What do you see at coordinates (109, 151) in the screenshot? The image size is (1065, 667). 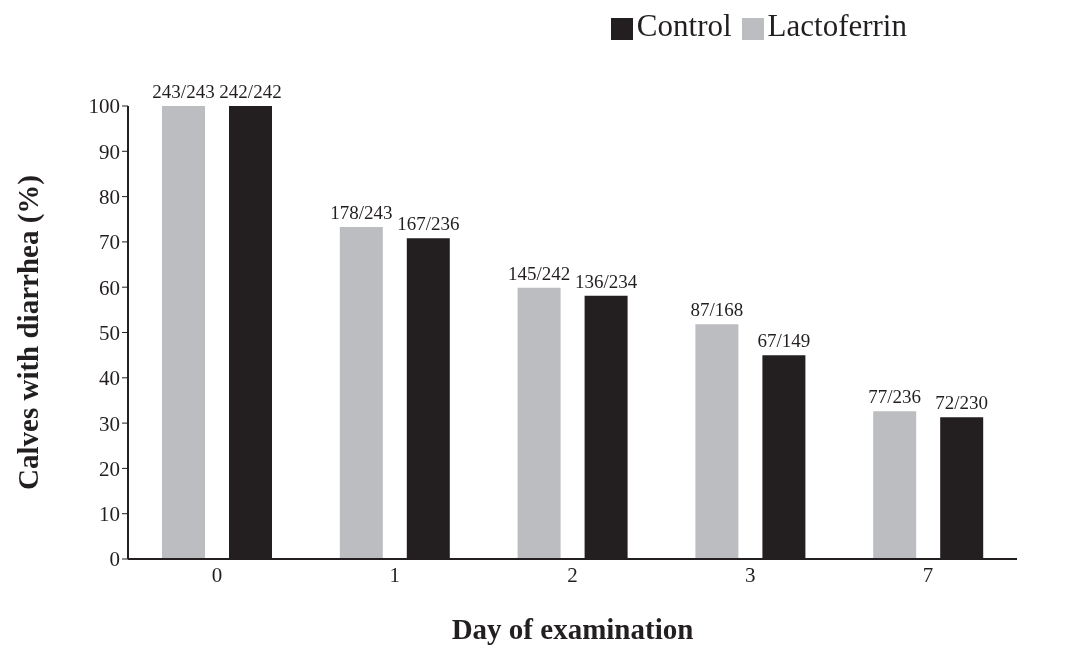 I see `y-tick-label: 90` at bounding box center [109, 151].